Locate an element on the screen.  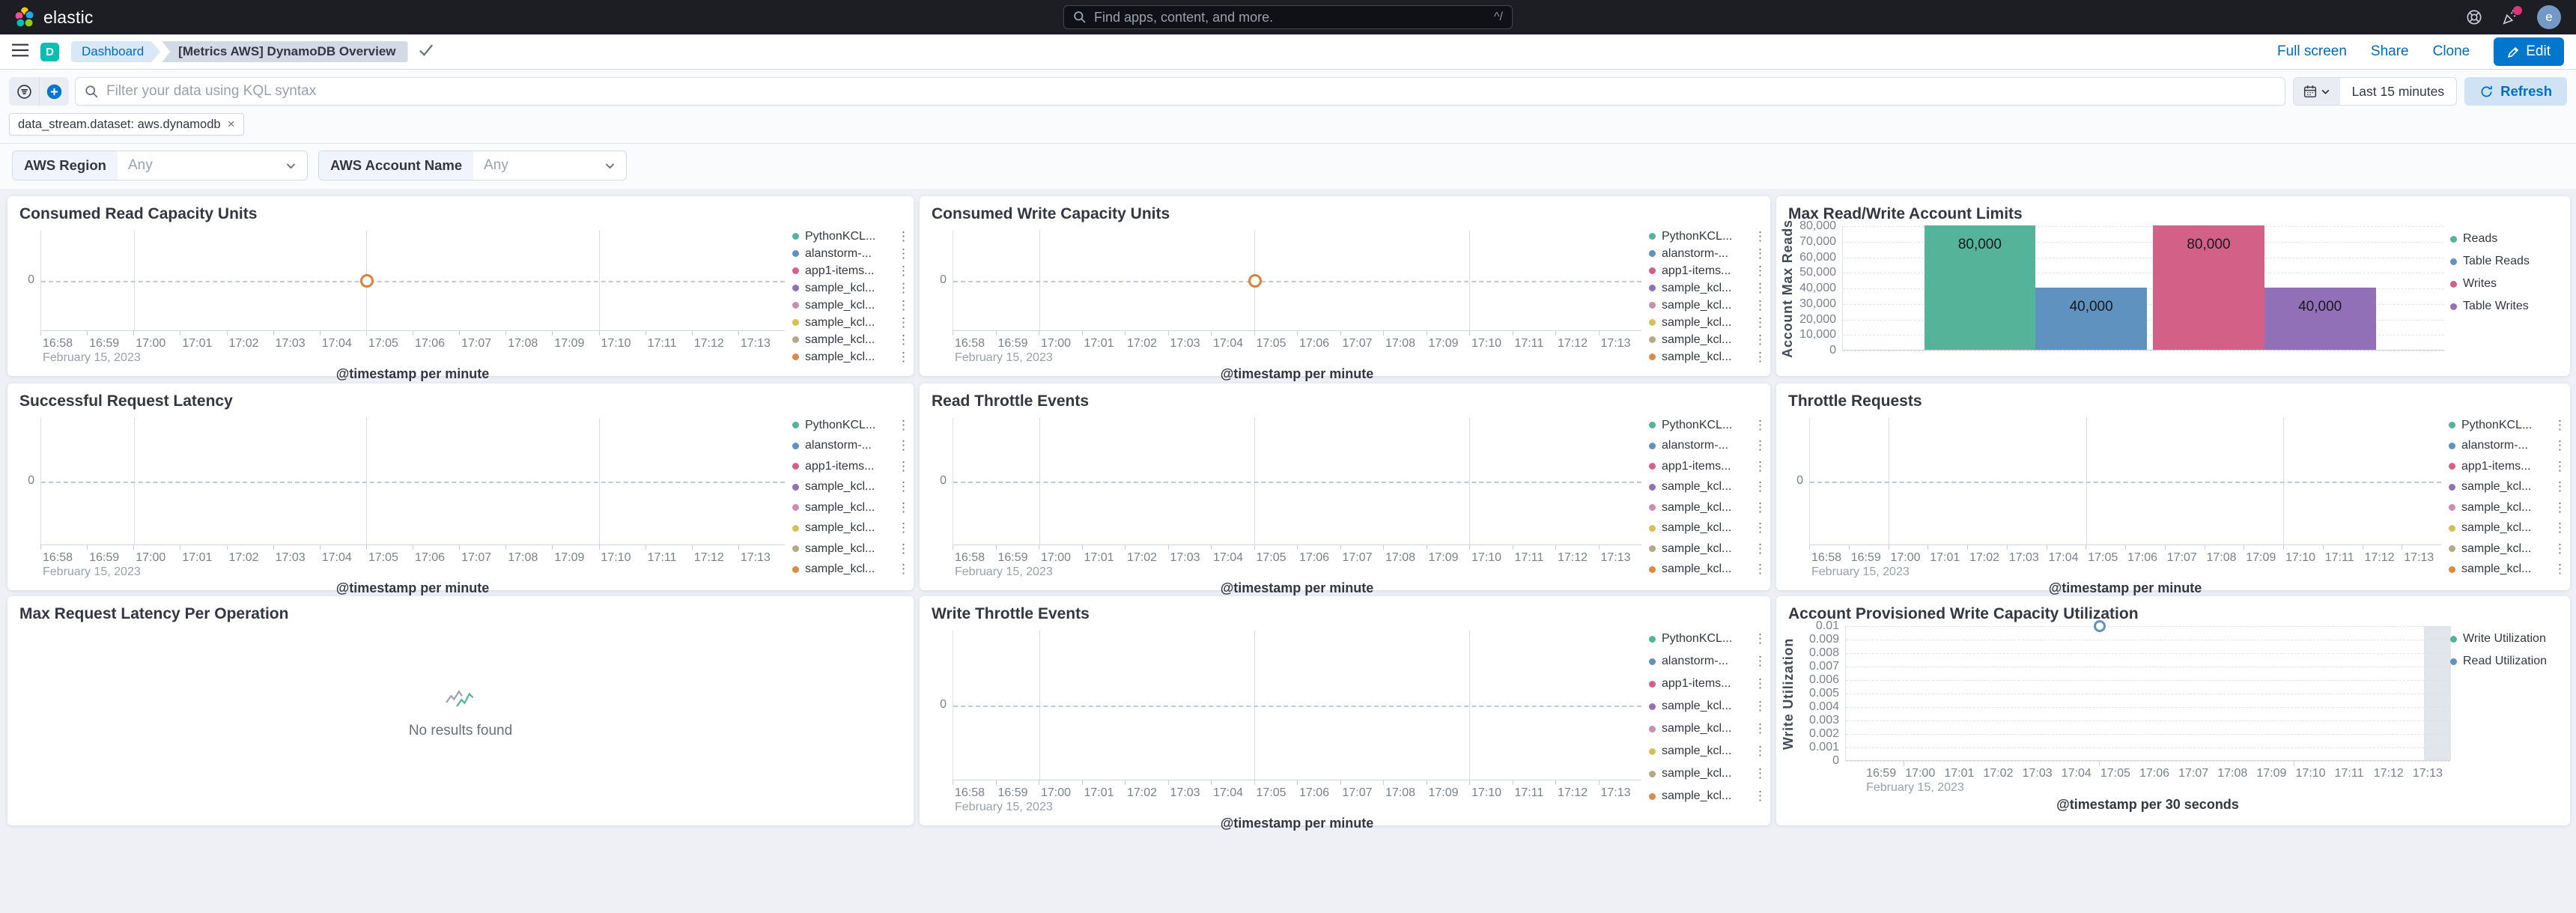
refresh-button: Refresh is located at coordinates (2515, 91).